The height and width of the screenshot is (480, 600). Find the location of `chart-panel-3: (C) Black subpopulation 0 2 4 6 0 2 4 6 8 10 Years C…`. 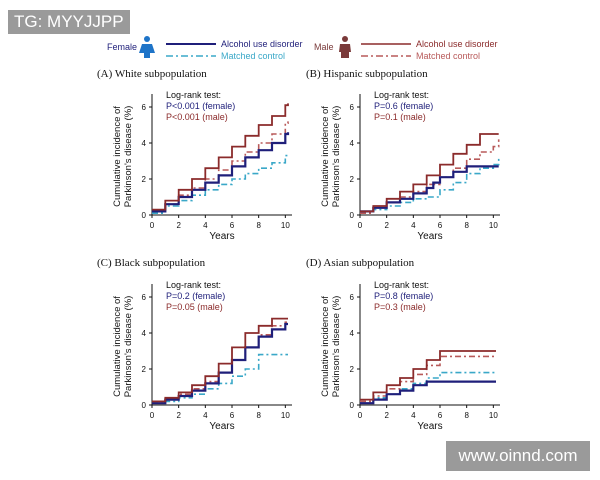

chart-panel-3: (C) Black subpopulation 0 2 4 6 0 2 4 6 8 10 Years C… is located at coordinates (194, 344).